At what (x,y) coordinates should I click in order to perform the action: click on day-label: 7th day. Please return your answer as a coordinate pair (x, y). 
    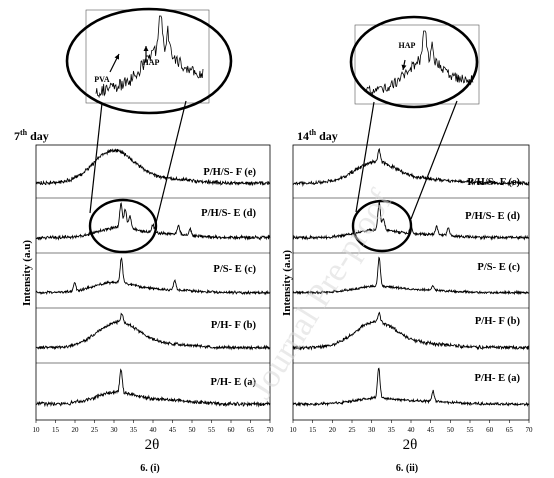
    Looking at the image, I should click on (31, 135).